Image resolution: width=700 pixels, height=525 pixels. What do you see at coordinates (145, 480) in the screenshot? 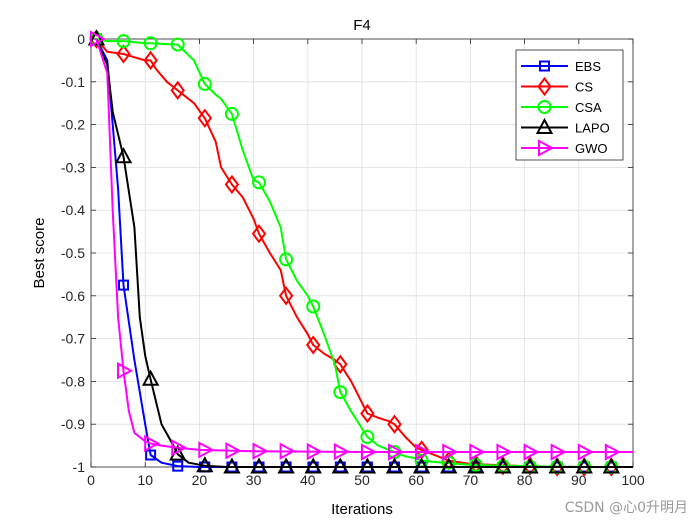
I see `x-tick-label: 10` at bounding box center [145, 480].